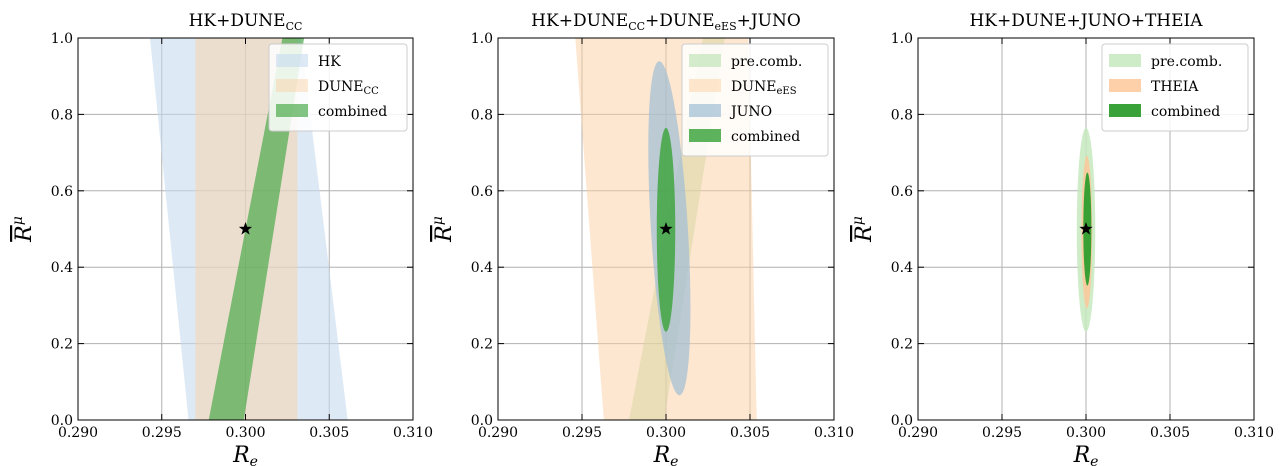  Describe the element at coordinates (329, 62) in the screenshot. I see `legend-label-hk: HK` at that location.